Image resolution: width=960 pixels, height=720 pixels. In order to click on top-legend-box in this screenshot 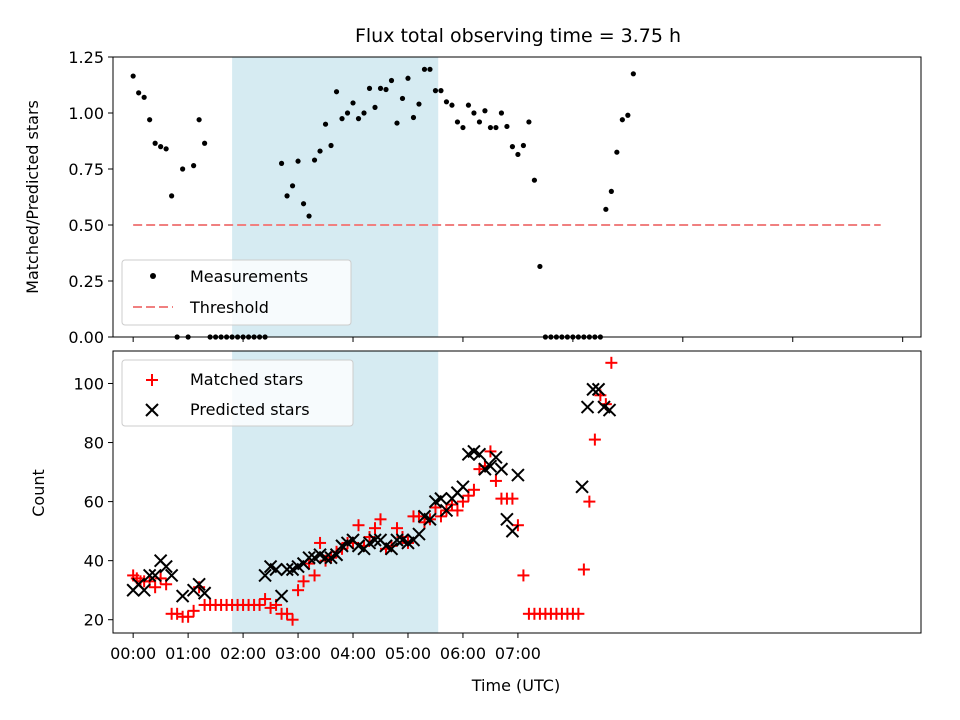, I will do `click(236, 292)`.